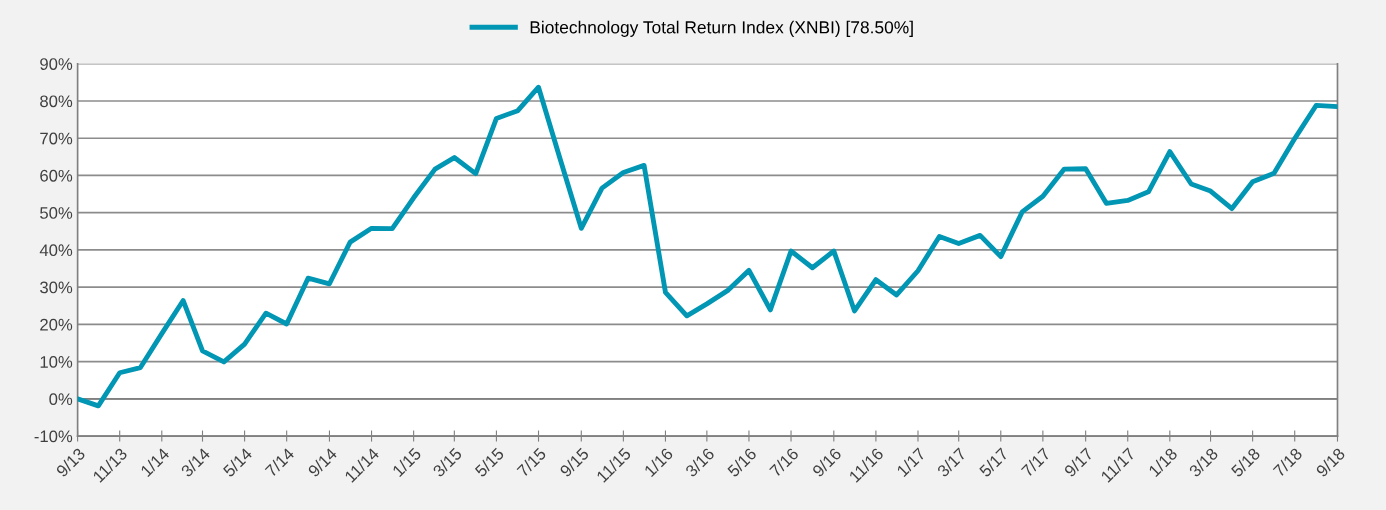 The height and width of the screenshot is (510, 1386). What do you see at coordinates (658, 462) in the screenshot?
I see `x-tick-label: 1/16` at bounding box center [658, 462].